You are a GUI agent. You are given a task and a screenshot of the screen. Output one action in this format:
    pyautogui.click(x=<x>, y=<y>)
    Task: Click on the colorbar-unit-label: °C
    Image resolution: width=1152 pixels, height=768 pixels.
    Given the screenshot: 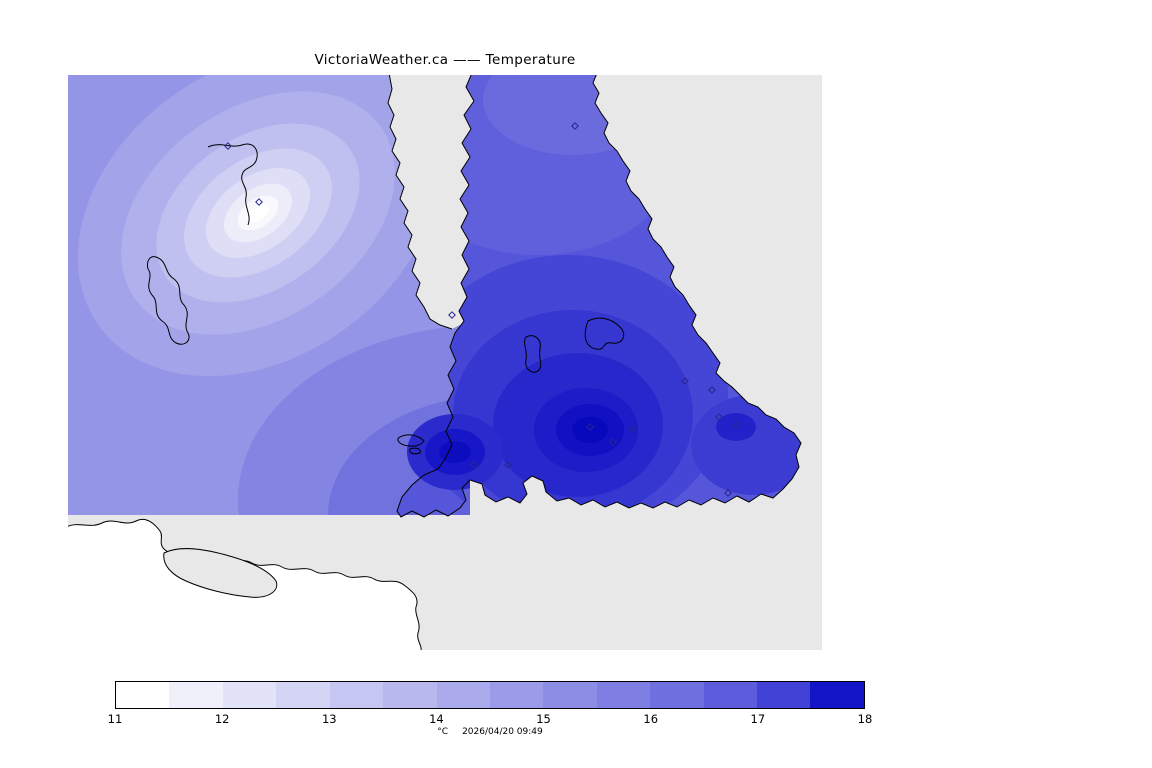 What is the action you would take?
    pyautogui.click(x=443, y=732)
    